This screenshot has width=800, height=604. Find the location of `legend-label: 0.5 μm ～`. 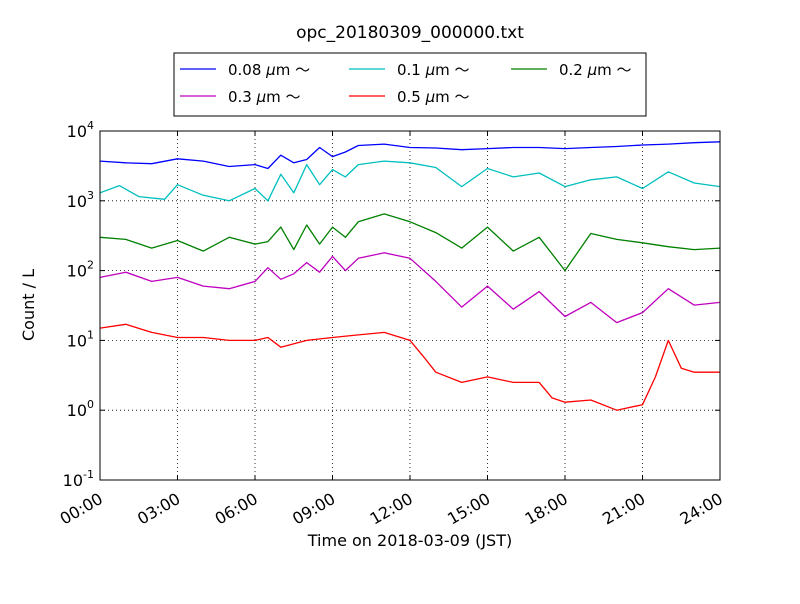

legend-label: 0.5 μm ～ is located at coordinates (433, 97).